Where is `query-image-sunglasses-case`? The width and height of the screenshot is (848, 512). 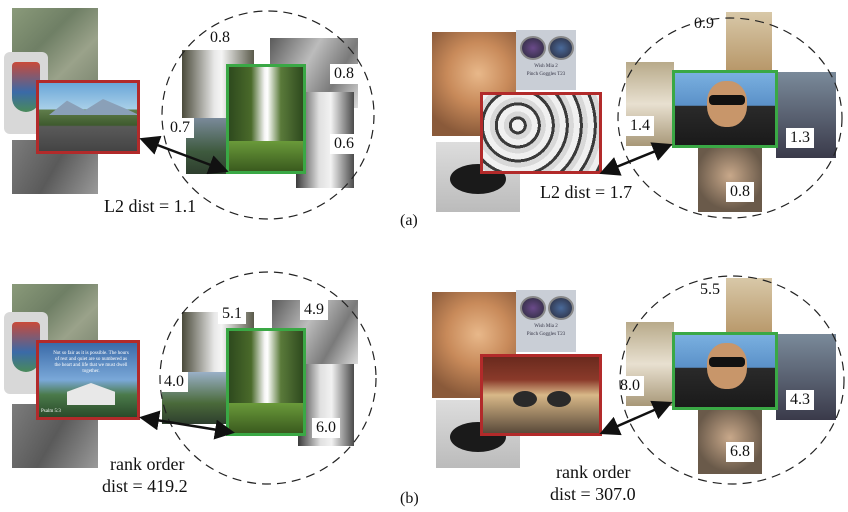
query-image-sunglasses-case is located at coordinates (541, 395).